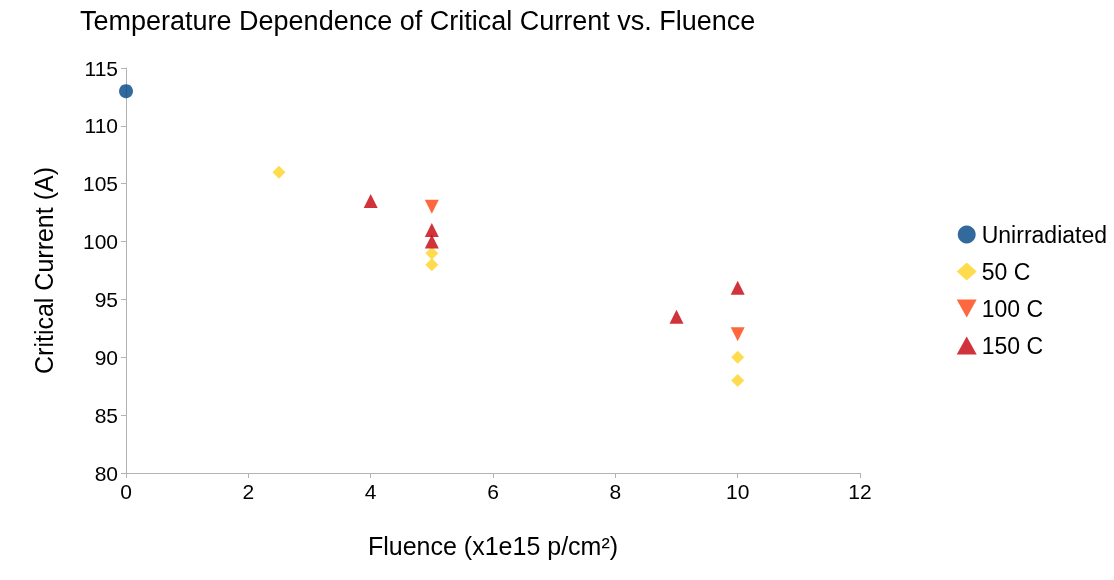  I want to click on legend-label: Unirradiated, so click(1044, 234).